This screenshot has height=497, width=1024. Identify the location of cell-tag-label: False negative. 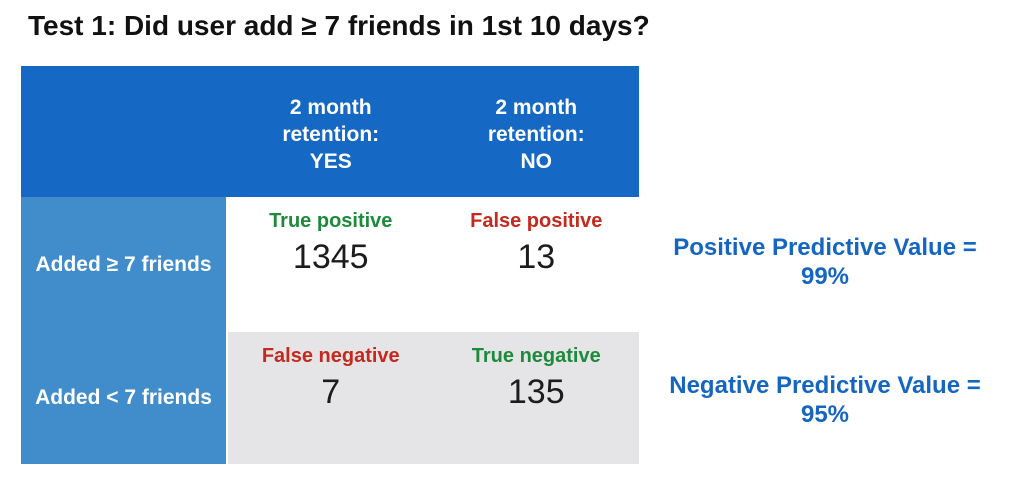
(330, 356).